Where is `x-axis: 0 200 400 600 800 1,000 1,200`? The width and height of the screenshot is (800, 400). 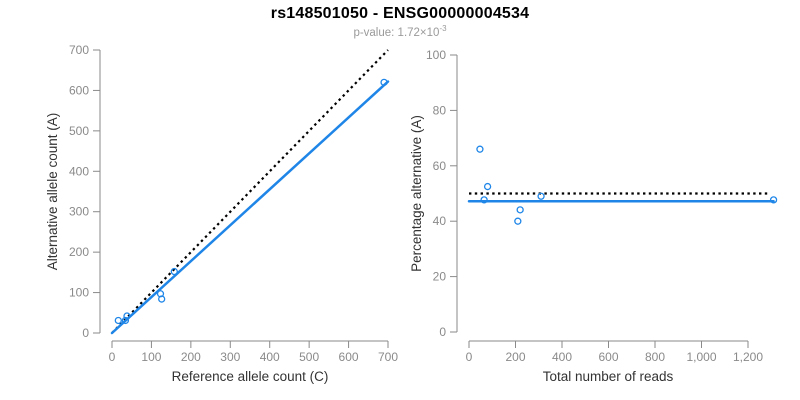 x-axis: 0 200 400 600 800 1,000 1,200 is located at coordinates (614, 352).